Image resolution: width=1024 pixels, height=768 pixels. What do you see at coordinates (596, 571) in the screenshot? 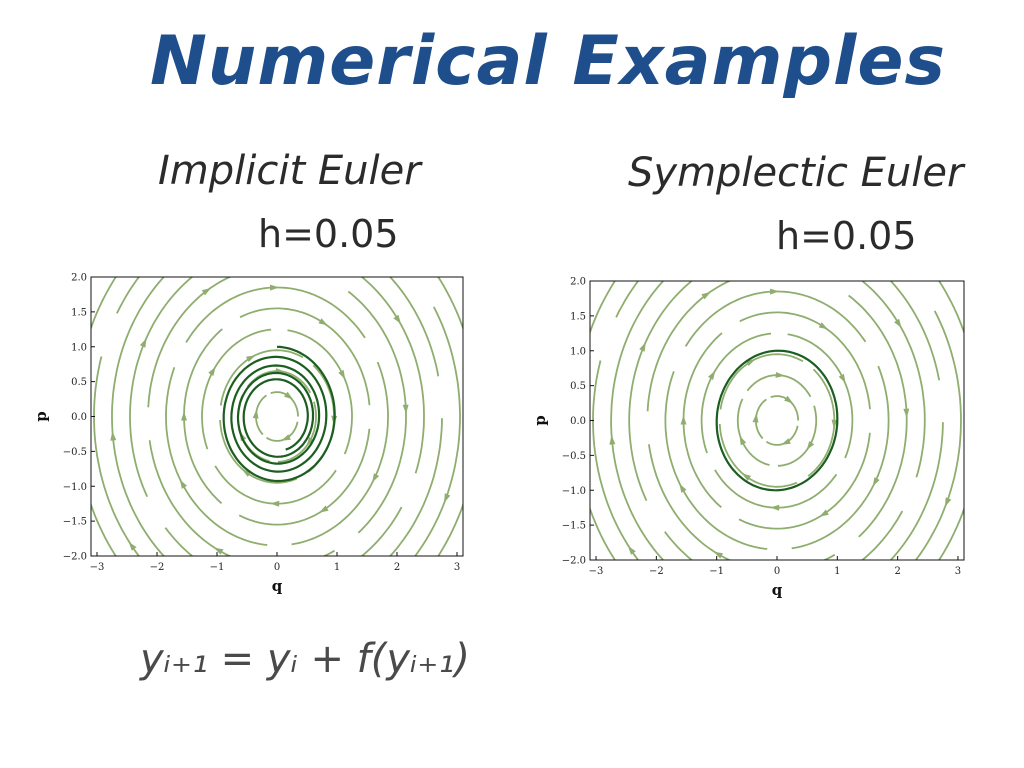
I see `x-tick-label: −3` at bounding box center [596, 571].